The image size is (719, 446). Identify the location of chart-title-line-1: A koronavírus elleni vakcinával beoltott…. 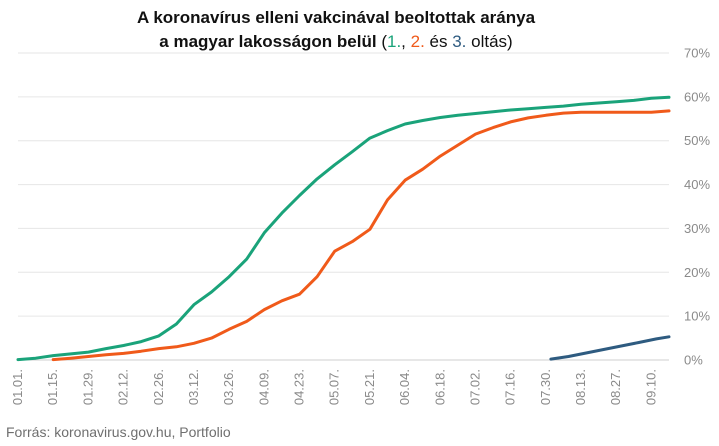
(336, 17).